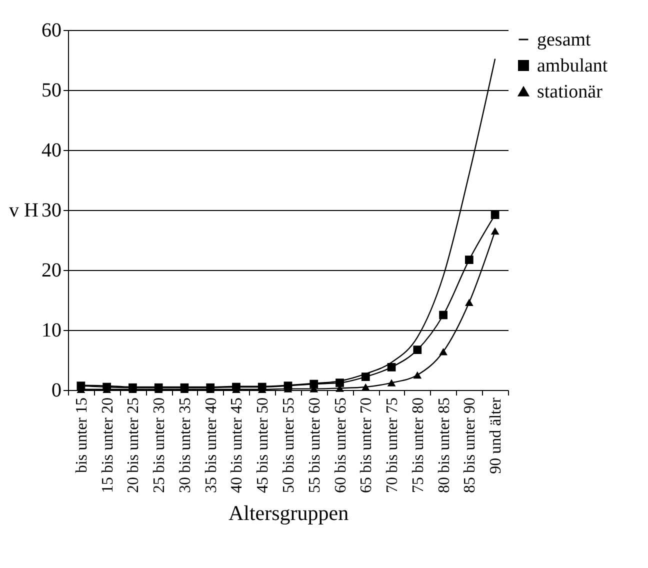 This screenshot has height=568, width=648. What do you see at coordinates (52, 151) in the screenshot?
I see `y-tick-label: 40` at bounding box center [52, 151].